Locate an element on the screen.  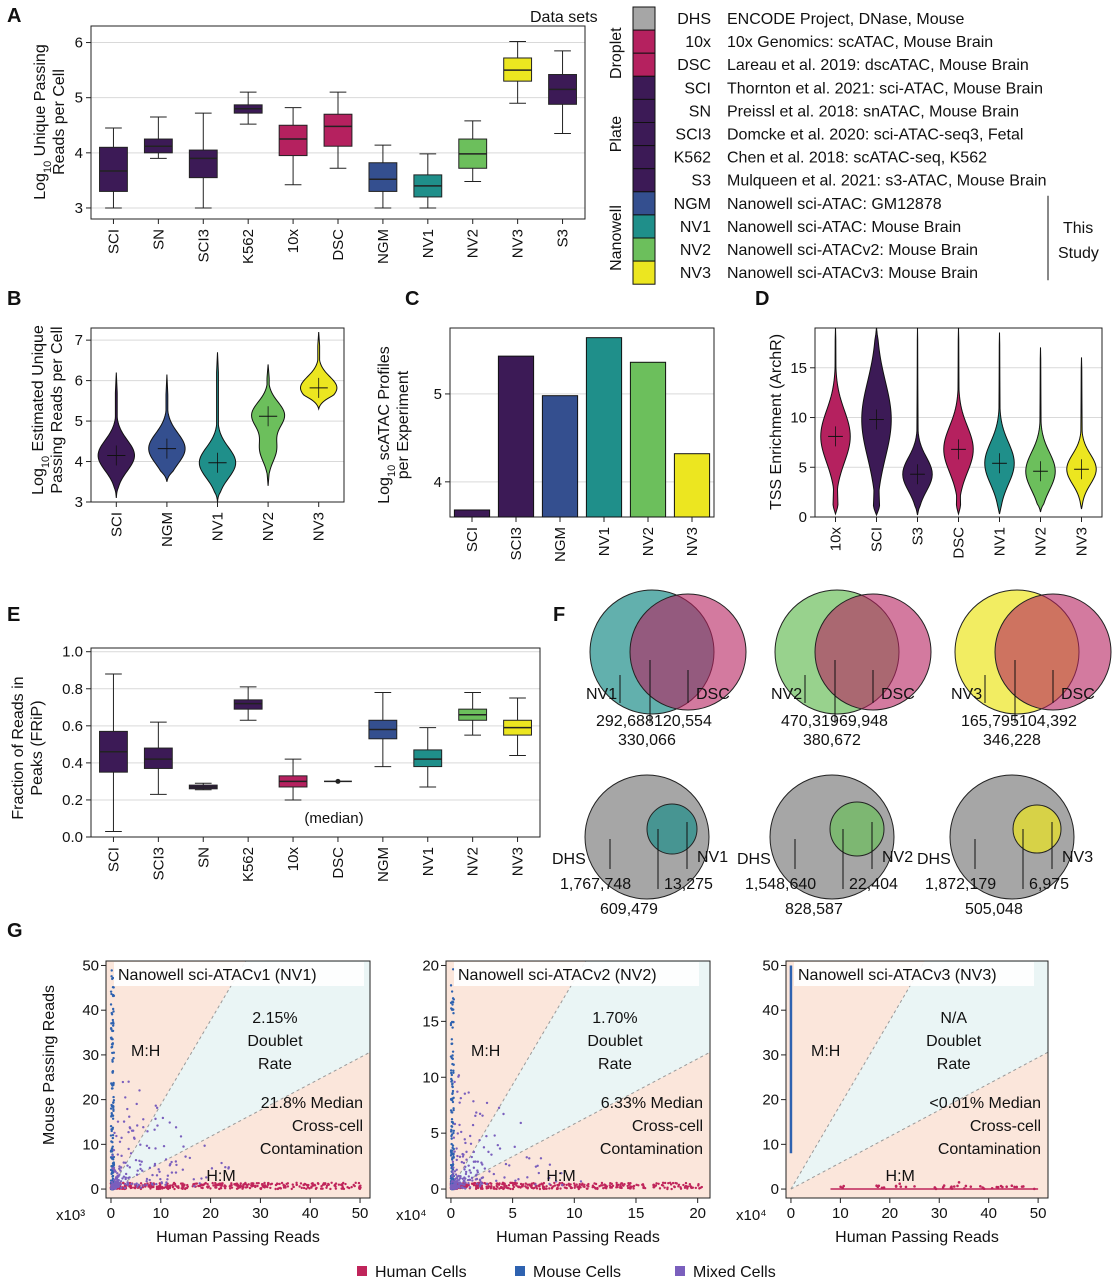
plot-frame is located at coordinates (917, 1079).